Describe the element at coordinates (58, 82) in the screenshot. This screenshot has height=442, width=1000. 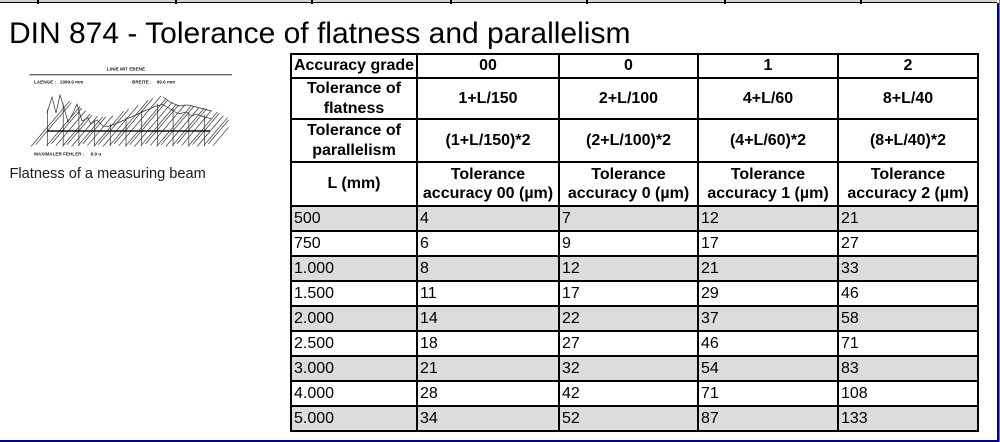
I see `svg-text: LAENGE : 1999.9 mm` at that location.